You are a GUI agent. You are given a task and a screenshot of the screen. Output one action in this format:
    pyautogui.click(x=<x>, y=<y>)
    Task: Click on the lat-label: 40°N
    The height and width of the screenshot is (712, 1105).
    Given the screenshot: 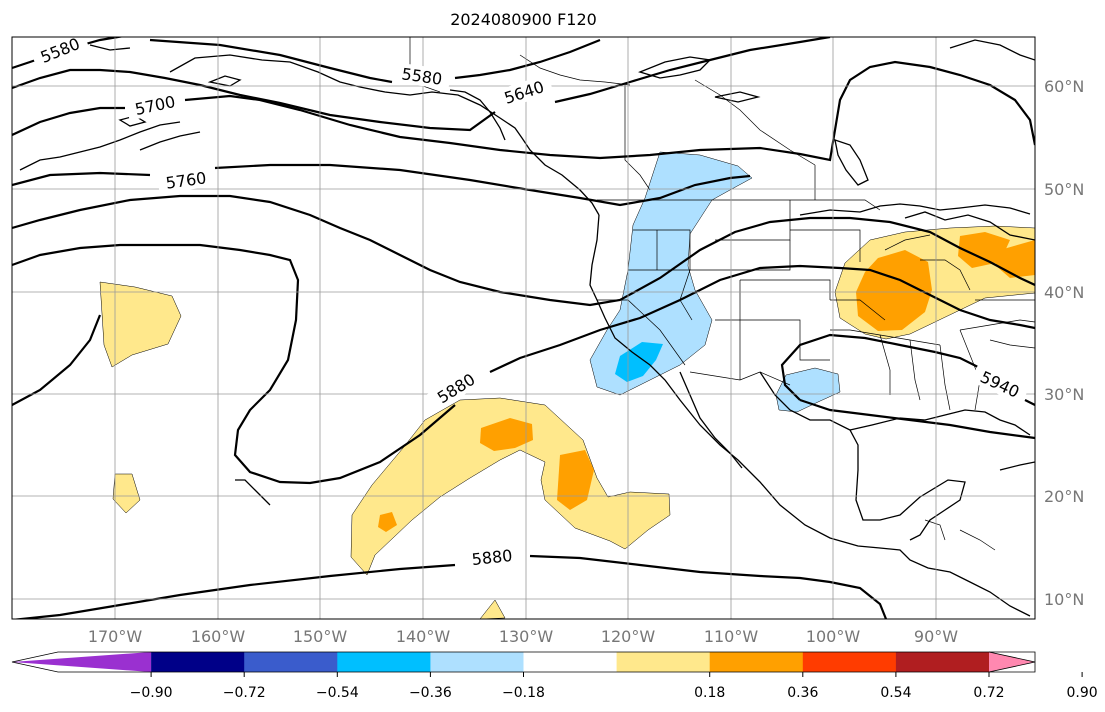 What is the action you would take?
    pyautogui.click(x=1064, y=292)
    